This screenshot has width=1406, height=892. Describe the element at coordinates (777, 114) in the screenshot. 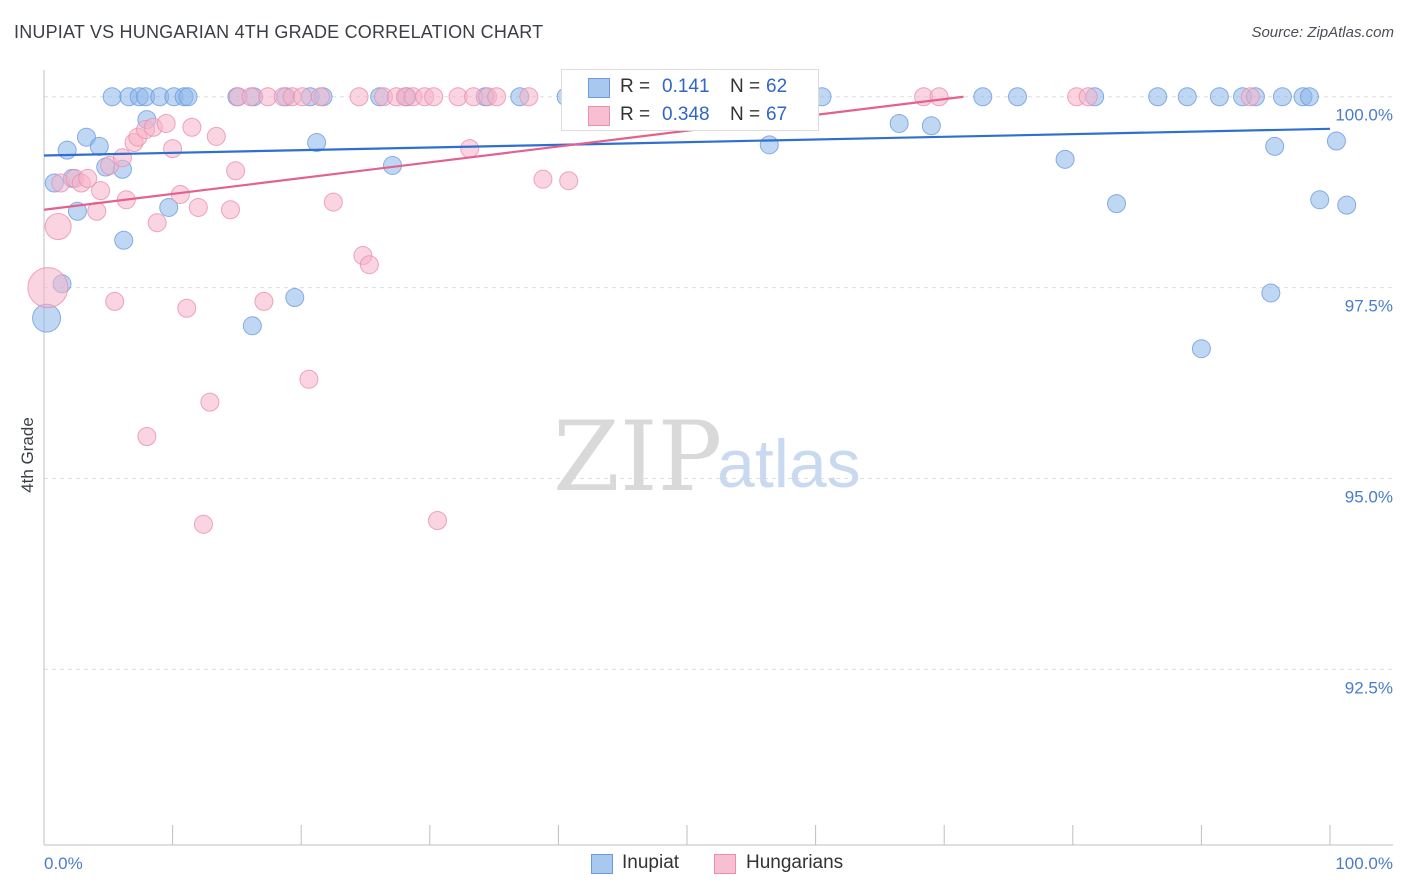

I see `n-value: 67` at that location.